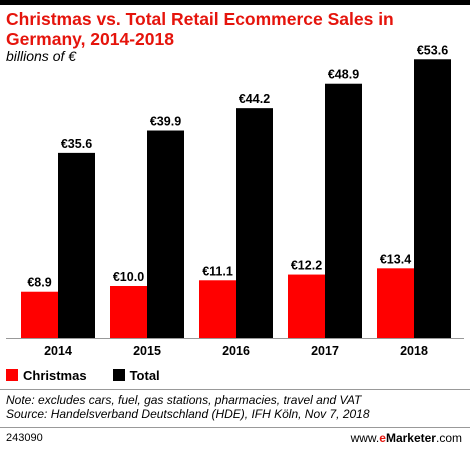 This screenshot has width=470, height=449. What do you see at coordinates (448, 438) in the screenshot?
I see `brand-suffix: .com` at bounding box center [448, 438].